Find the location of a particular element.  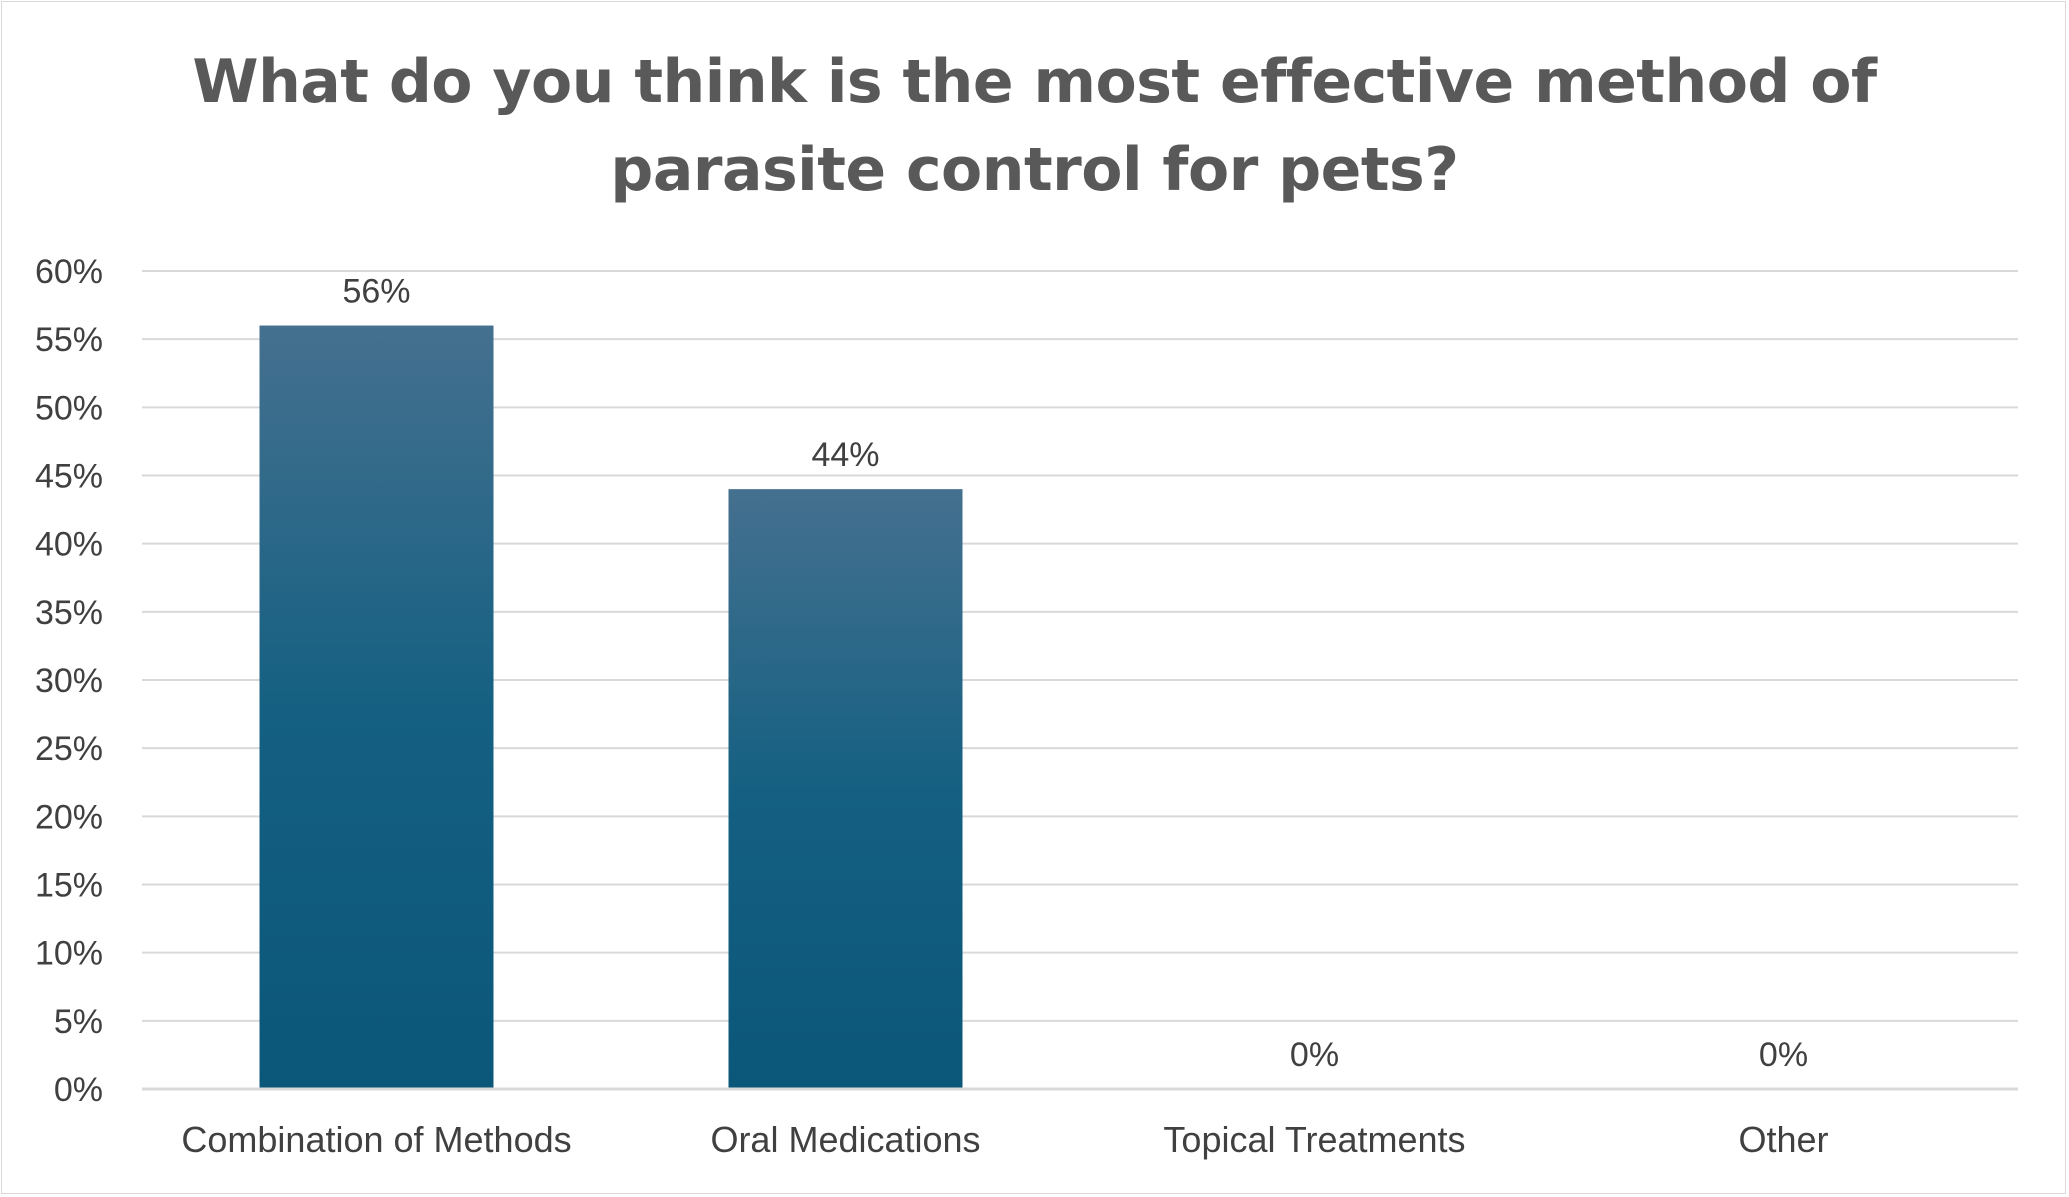

category-label: Oral Medications is located at coordinates (845, 1139).